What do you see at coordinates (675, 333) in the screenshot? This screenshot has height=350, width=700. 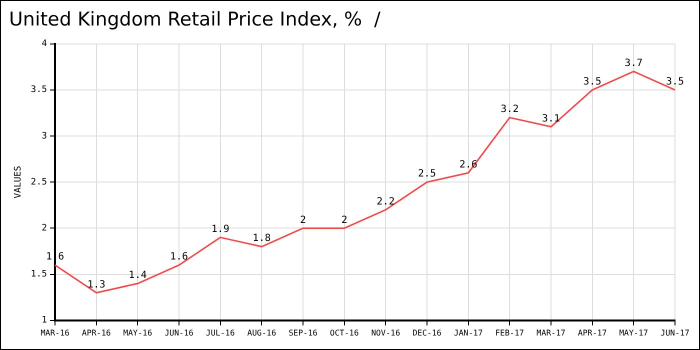 I see `x-tick-label: JUN-17` at bounding box center [675, 333].